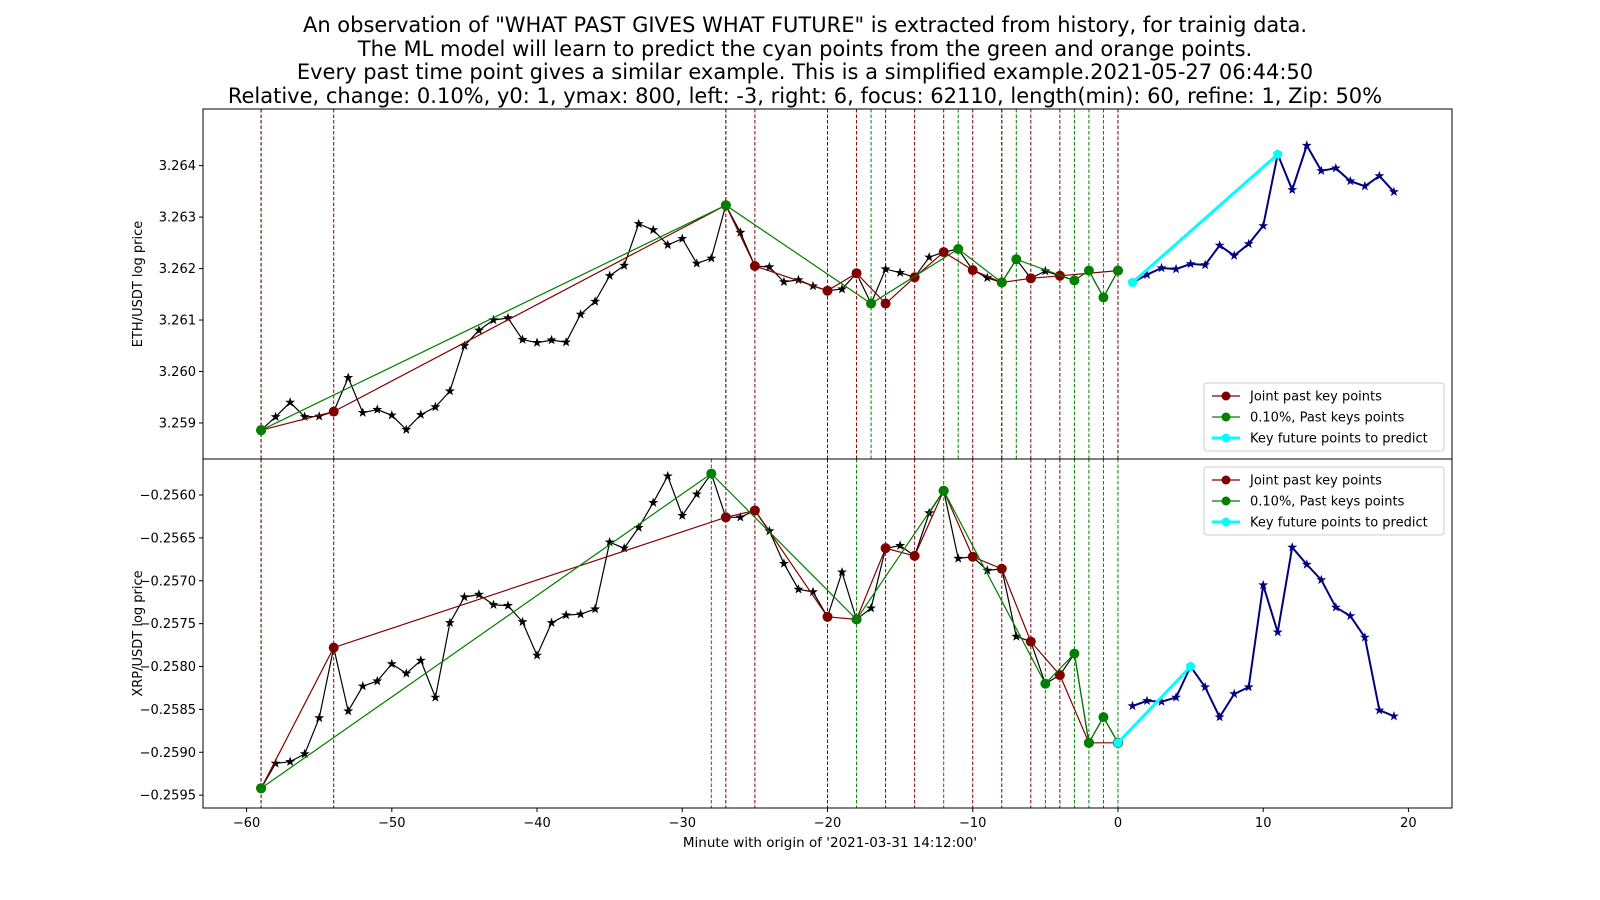  I want to click on xrp-legend-change-label: 0.10%, Past keys points, so click(1327, 502).